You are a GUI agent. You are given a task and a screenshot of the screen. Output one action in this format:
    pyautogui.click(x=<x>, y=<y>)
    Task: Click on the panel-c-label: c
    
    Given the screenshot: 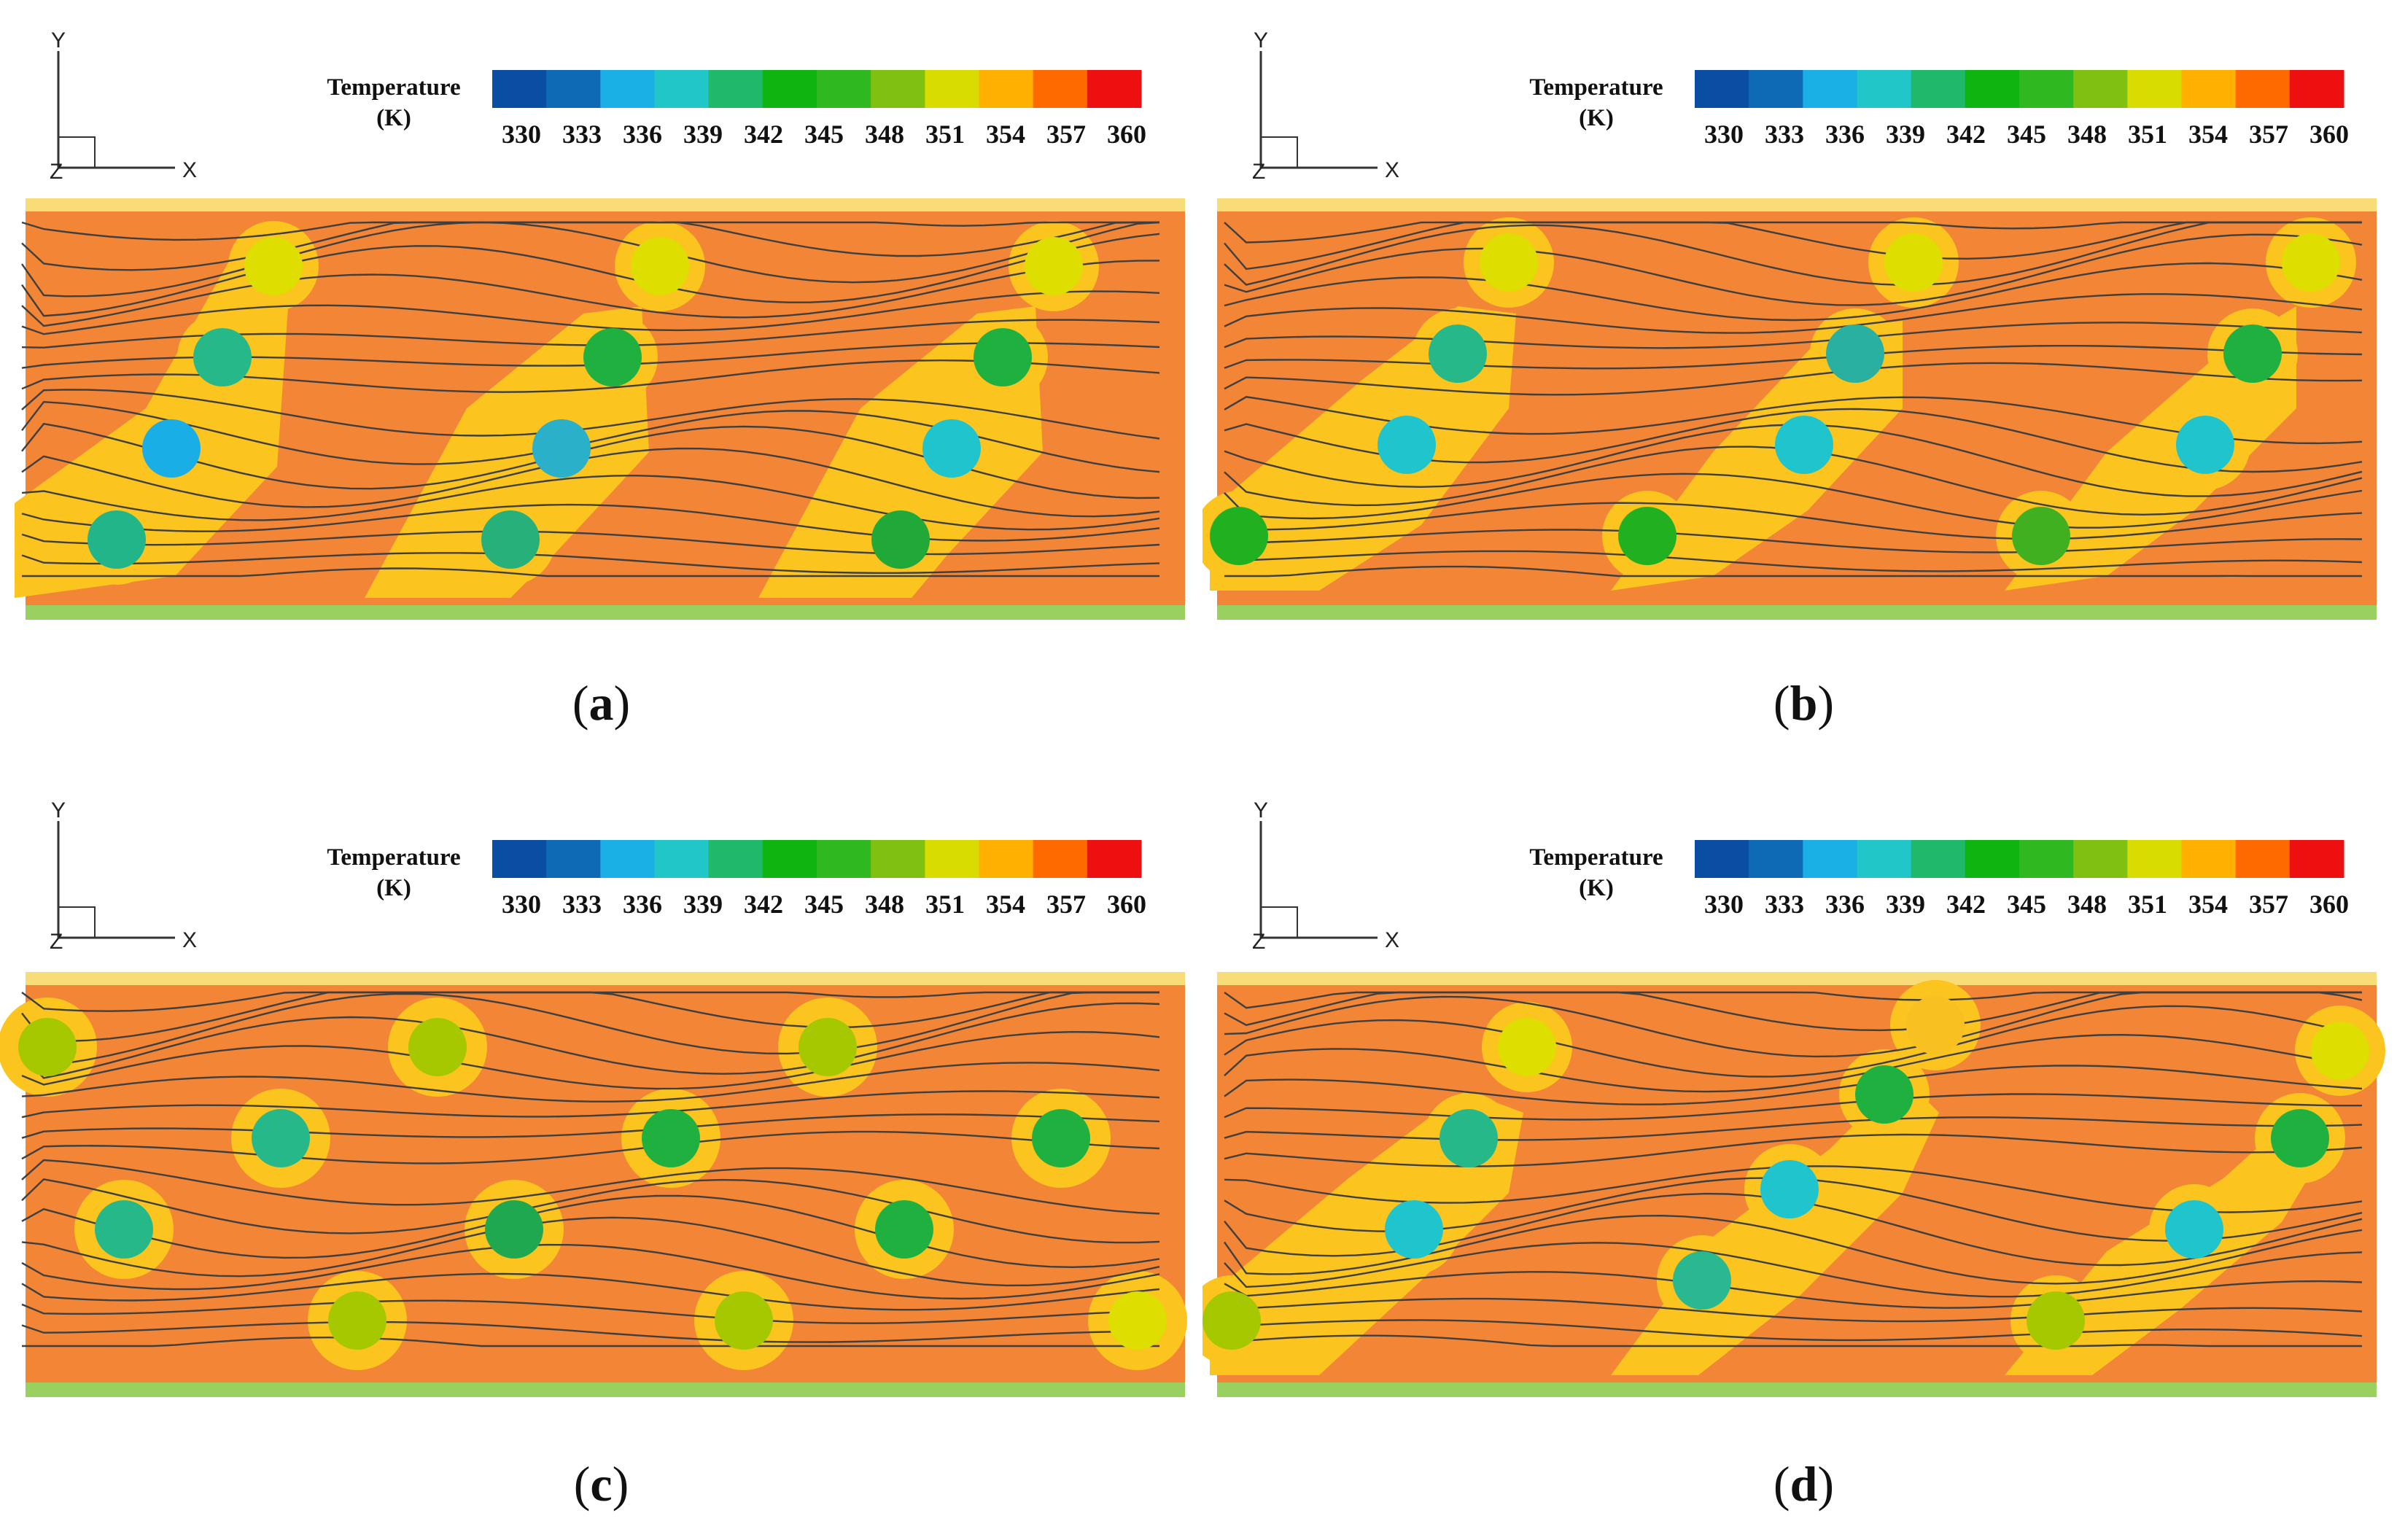 What is the action you would take?
    pyautogui.click(x=601, y=1484)
    